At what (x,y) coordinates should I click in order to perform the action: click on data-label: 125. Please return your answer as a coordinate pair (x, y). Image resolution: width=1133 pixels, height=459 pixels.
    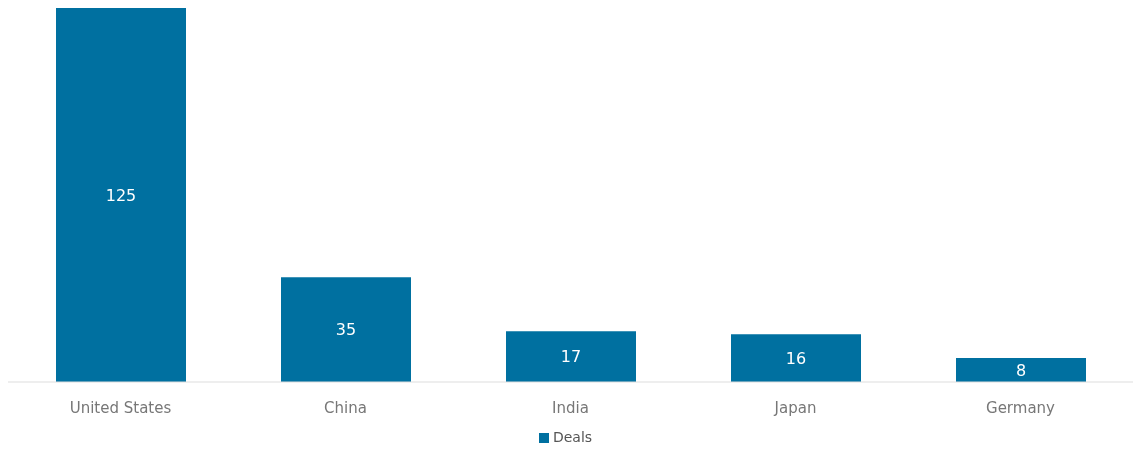
    Looking at the image, I should click on (121, 195).